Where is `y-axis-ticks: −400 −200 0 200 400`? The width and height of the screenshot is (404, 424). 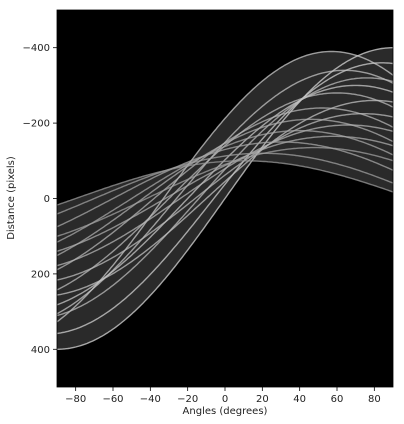
y-axis-ticks: −400 −200 0 200 400 is located at coordinates (40, 199).